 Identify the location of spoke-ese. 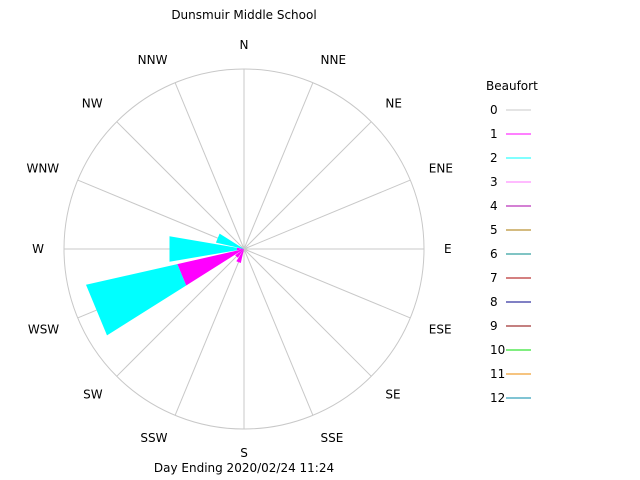
(327, 283).